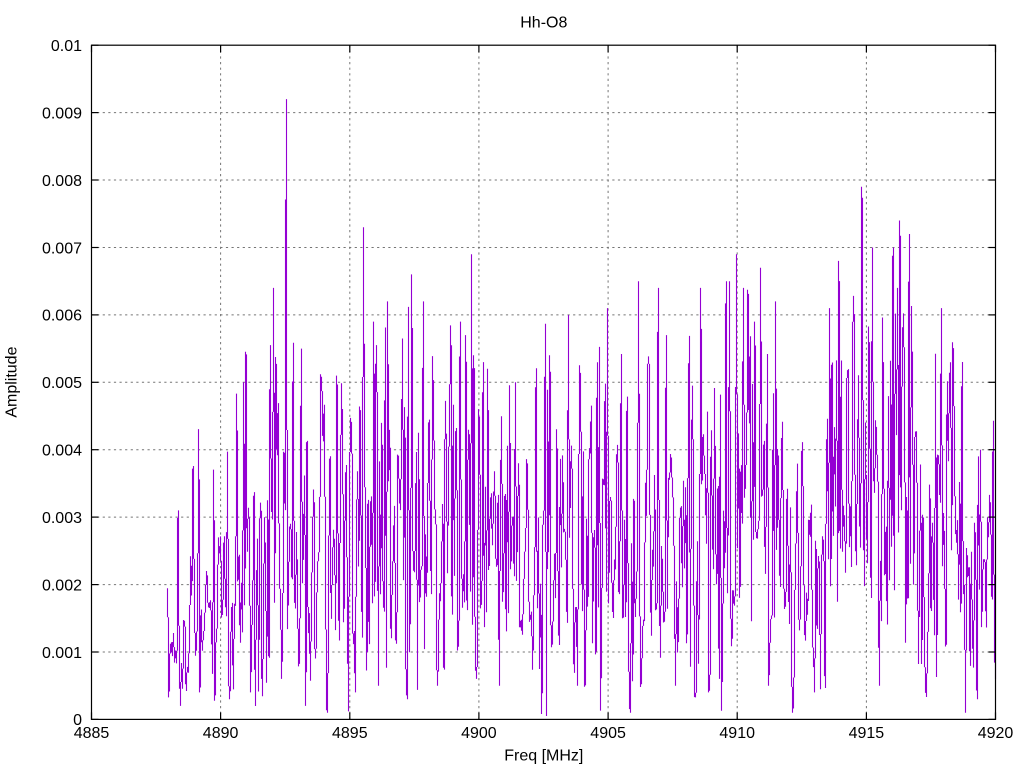  Describe the element at coordinates (737, 733) in the screenshot. I see `svg-text: 4910` at that location.